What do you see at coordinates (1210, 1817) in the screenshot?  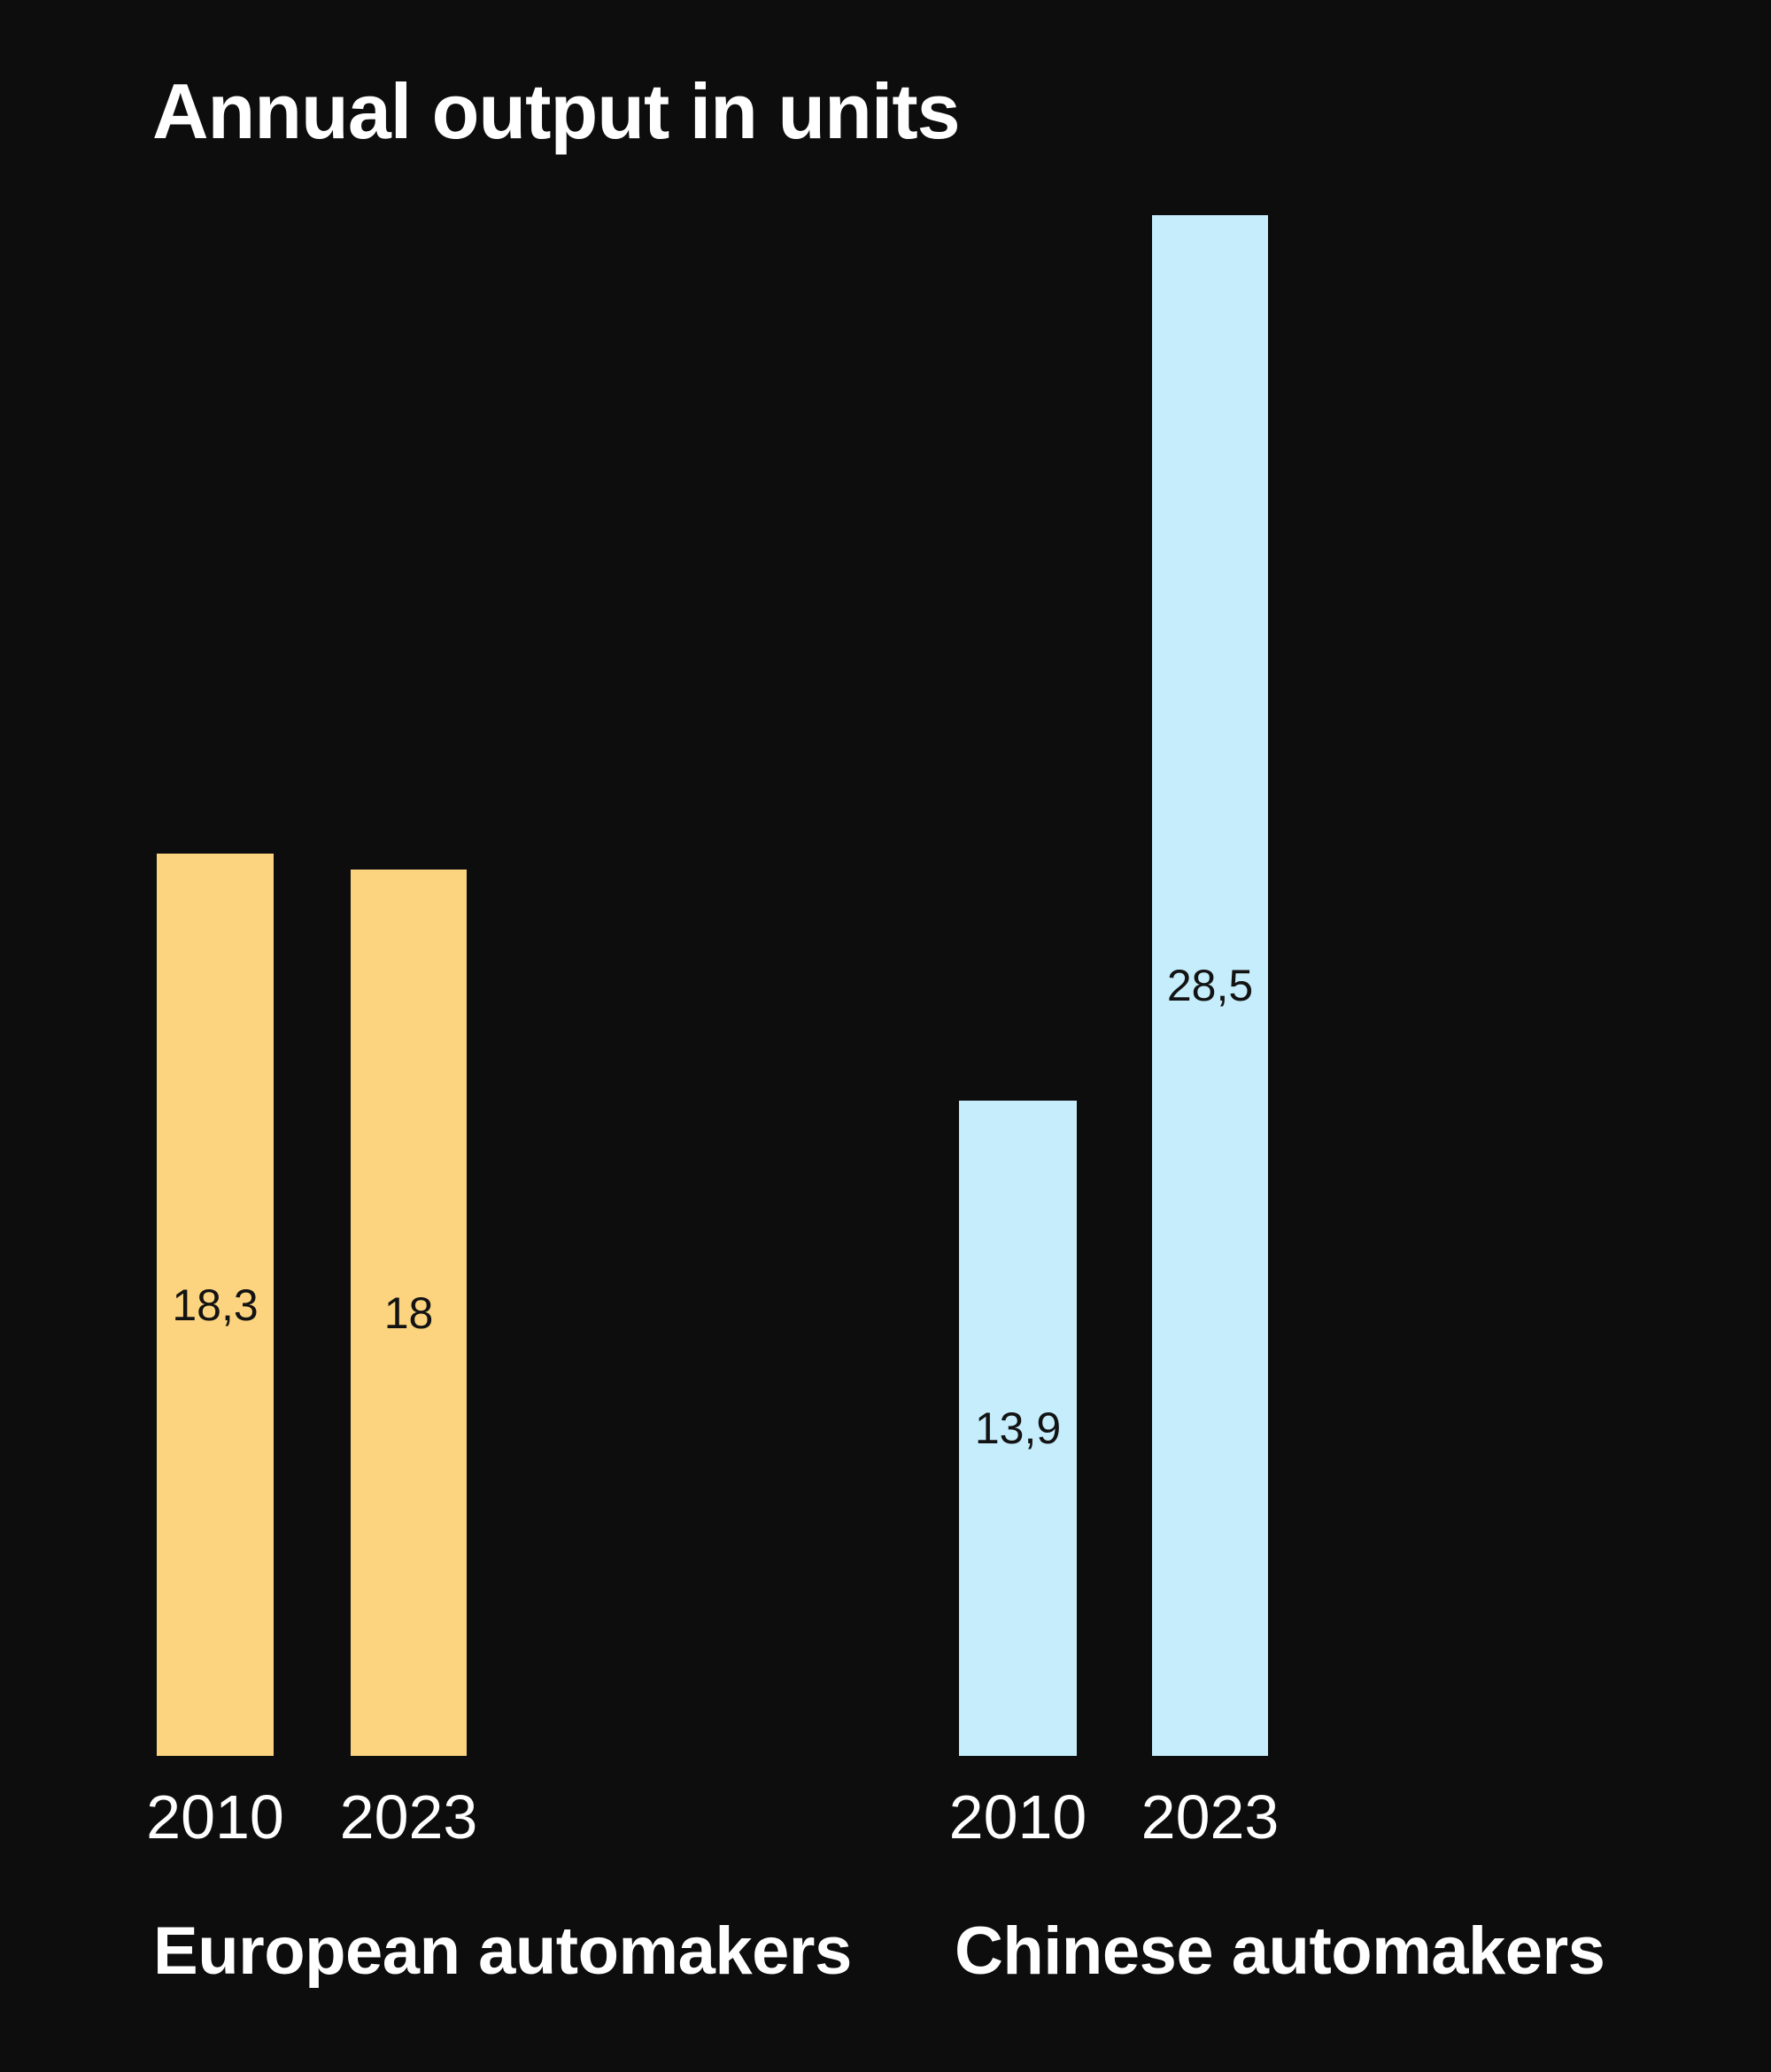 I see `year-label-chinese-2023: 2023` at bounding box center [1210, 1817].